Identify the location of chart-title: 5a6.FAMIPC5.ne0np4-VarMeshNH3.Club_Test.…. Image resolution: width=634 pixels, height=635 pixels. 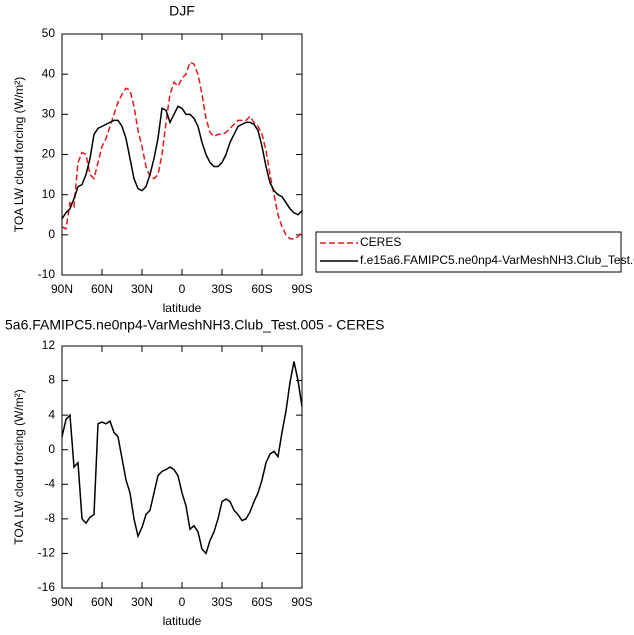
(194, 325).